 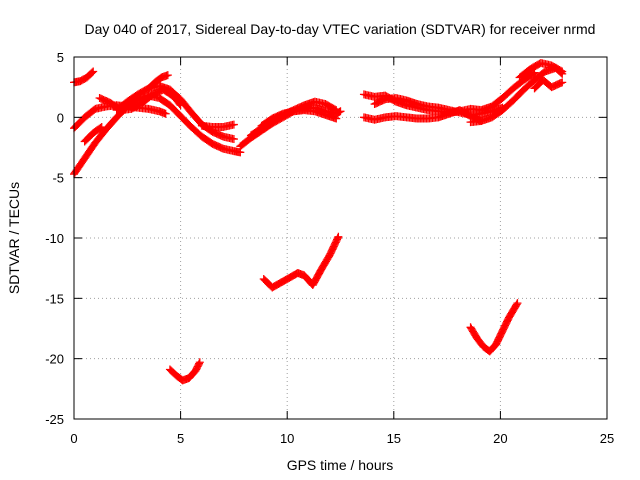 What do you see at coordinates (58, 178) in the screenshot?
I see `y-tick-label: -5` at bounding box center [58, 178].